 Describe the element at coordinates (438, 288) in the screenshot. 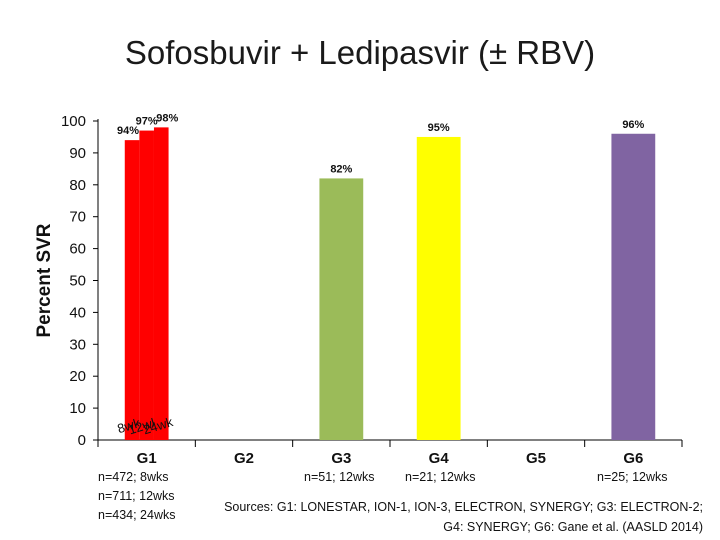

I see `bar-g4` at that location.